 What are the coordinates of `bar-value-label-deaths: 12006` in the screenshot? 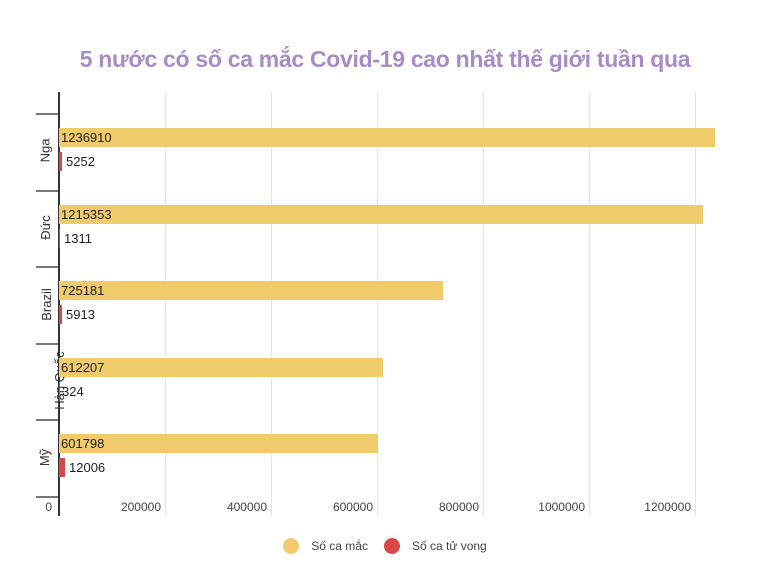 It's located at (87, 467).